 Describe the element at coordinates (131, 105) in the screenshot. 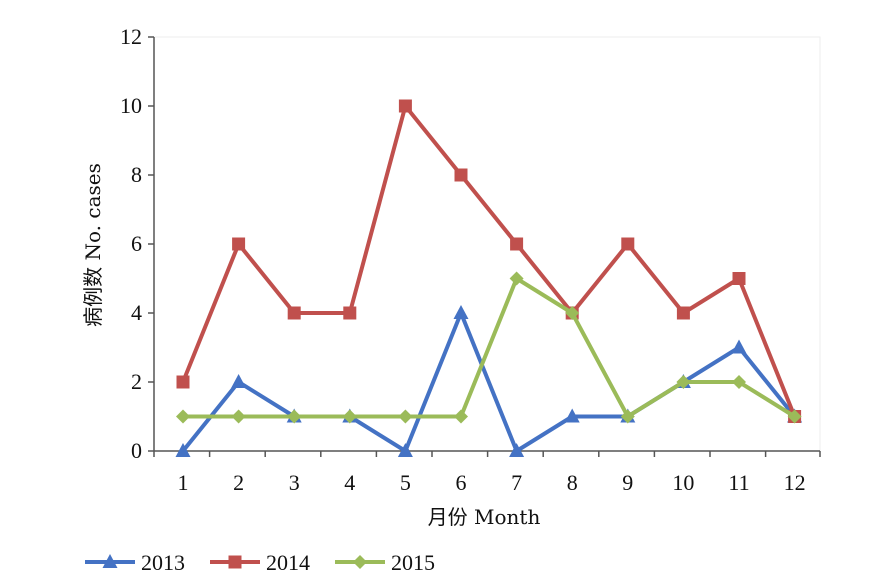

I see `y-tick-label: 10` at that location.